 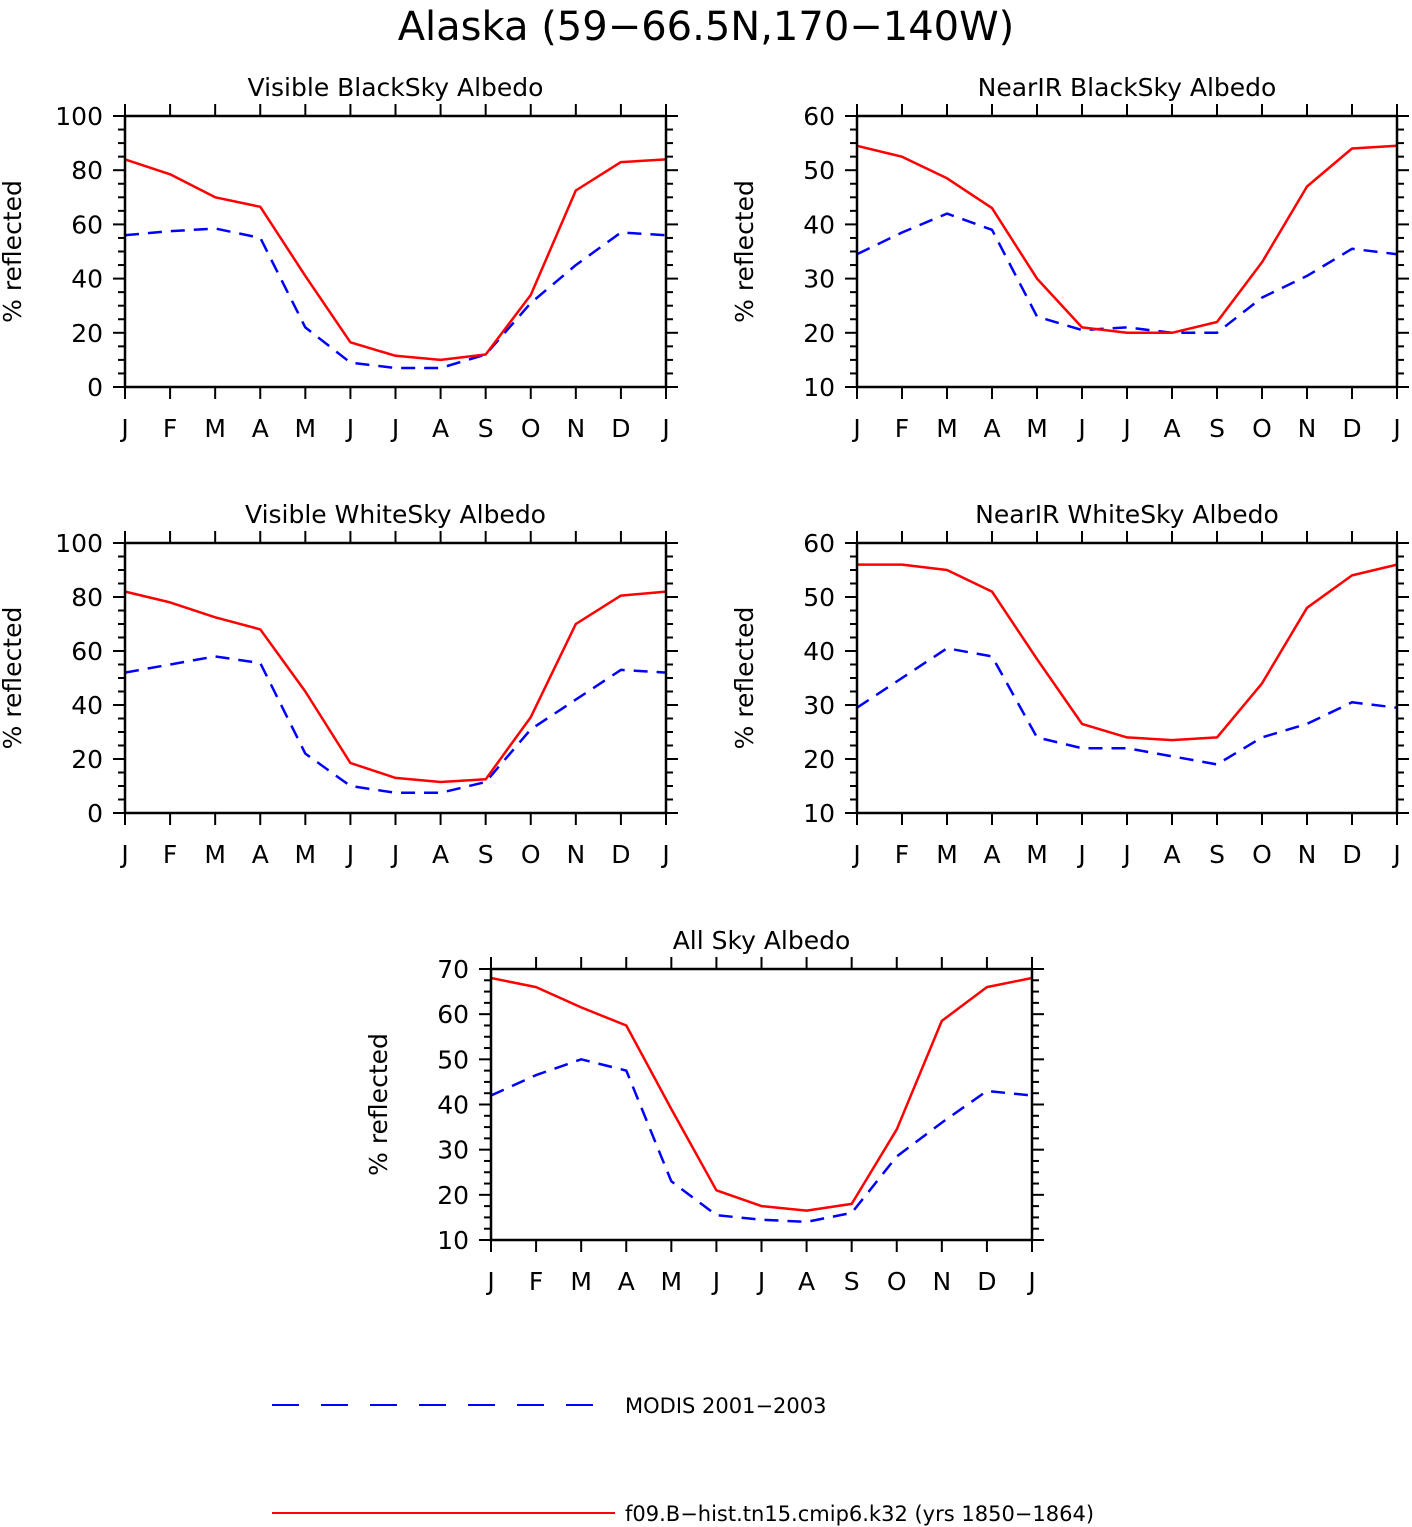 What do you see at coordinates (79, 116) in the screenshot?
I see `y-tick-label: 100` at bounding box center [79, 116].